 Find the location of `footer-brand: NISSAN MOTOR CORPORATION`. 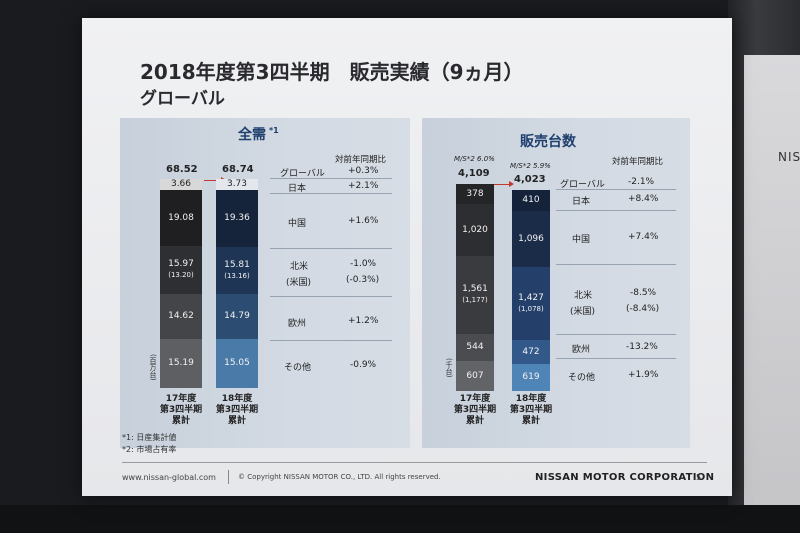

footer-brand: NISSAN MOTOR CORPORATION is located at coordinates (624, 477).